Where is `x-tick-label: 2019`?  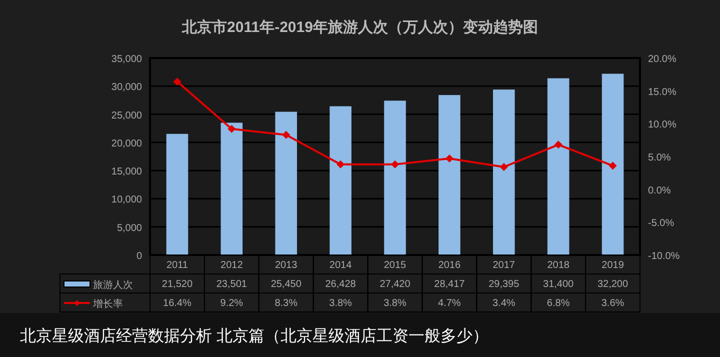 x-tick-label: 2019 is located at coordinates (613, 265).